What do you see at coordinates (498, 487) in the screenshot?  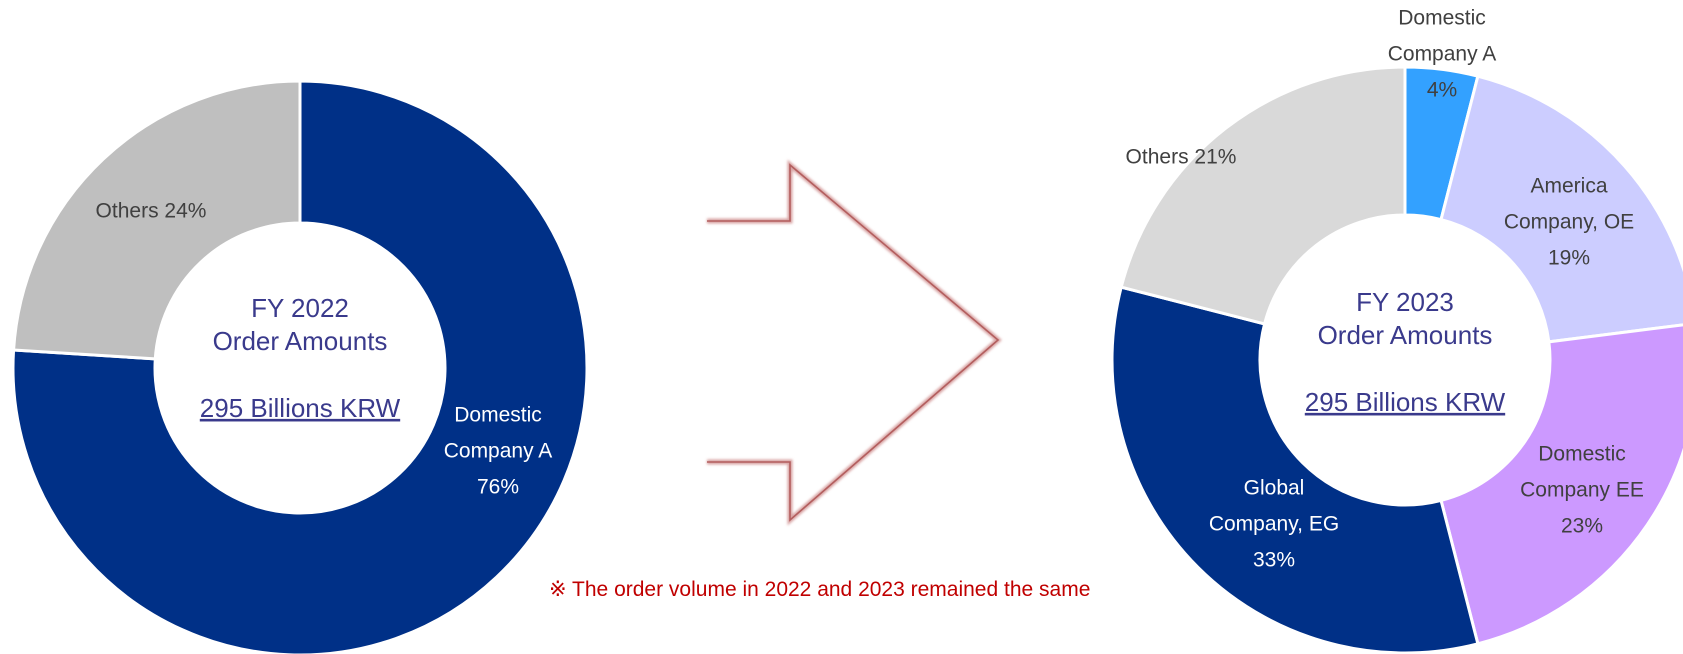 I see `slice-label-domestic-company-a: 76%` at bounding box center [498, 487].